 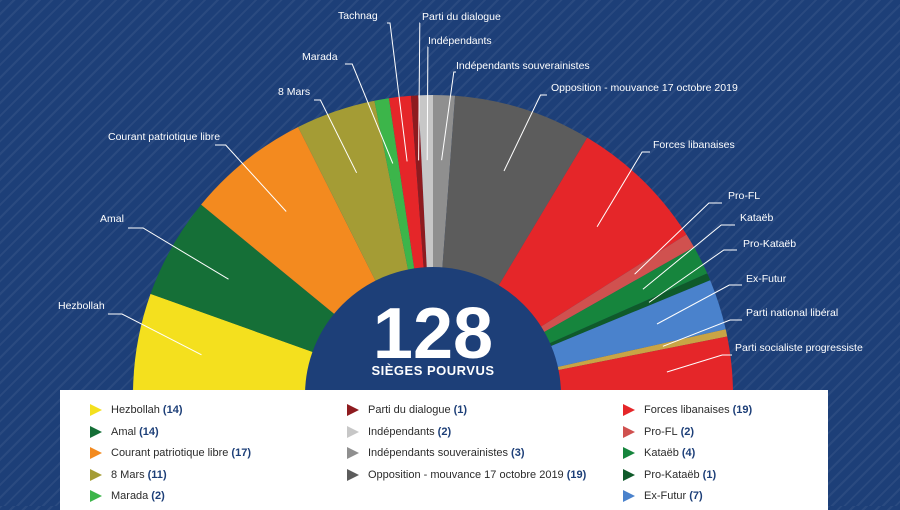 I want to click on legend-label: Forces libanaises, so click(x=687, y=410).